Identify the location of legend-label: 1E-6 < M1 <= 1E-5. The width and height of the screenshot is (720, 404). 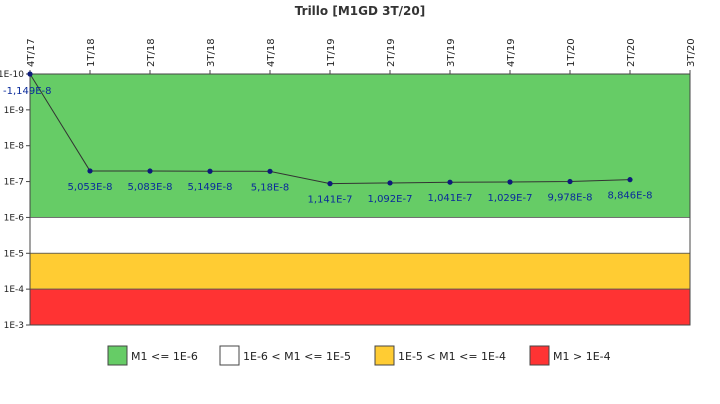
(297, 356).